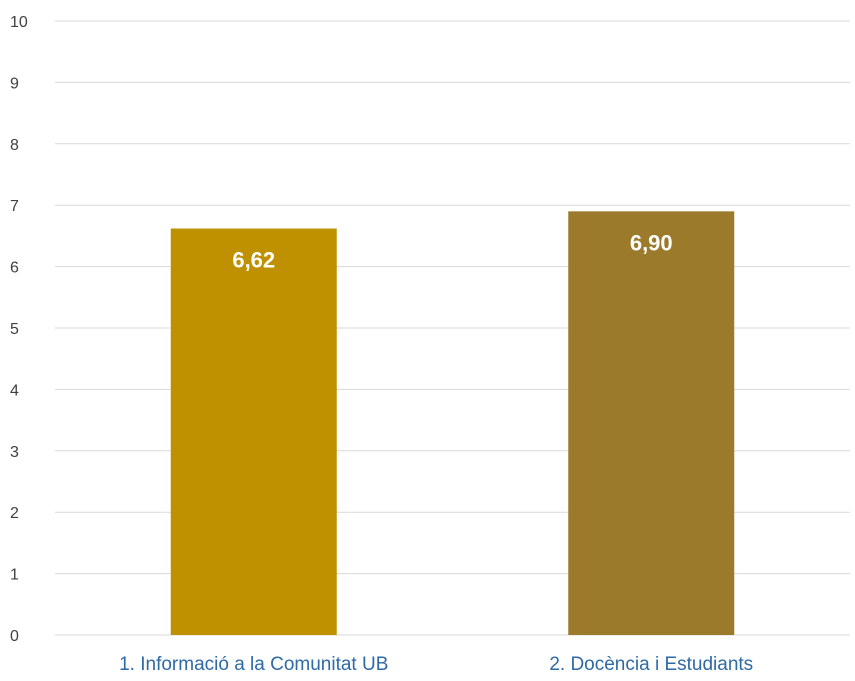  What do you see at coordinates (14, 575) in the screenshot?
I see `y-tick-label: 1` at bounding box center [14, 575].